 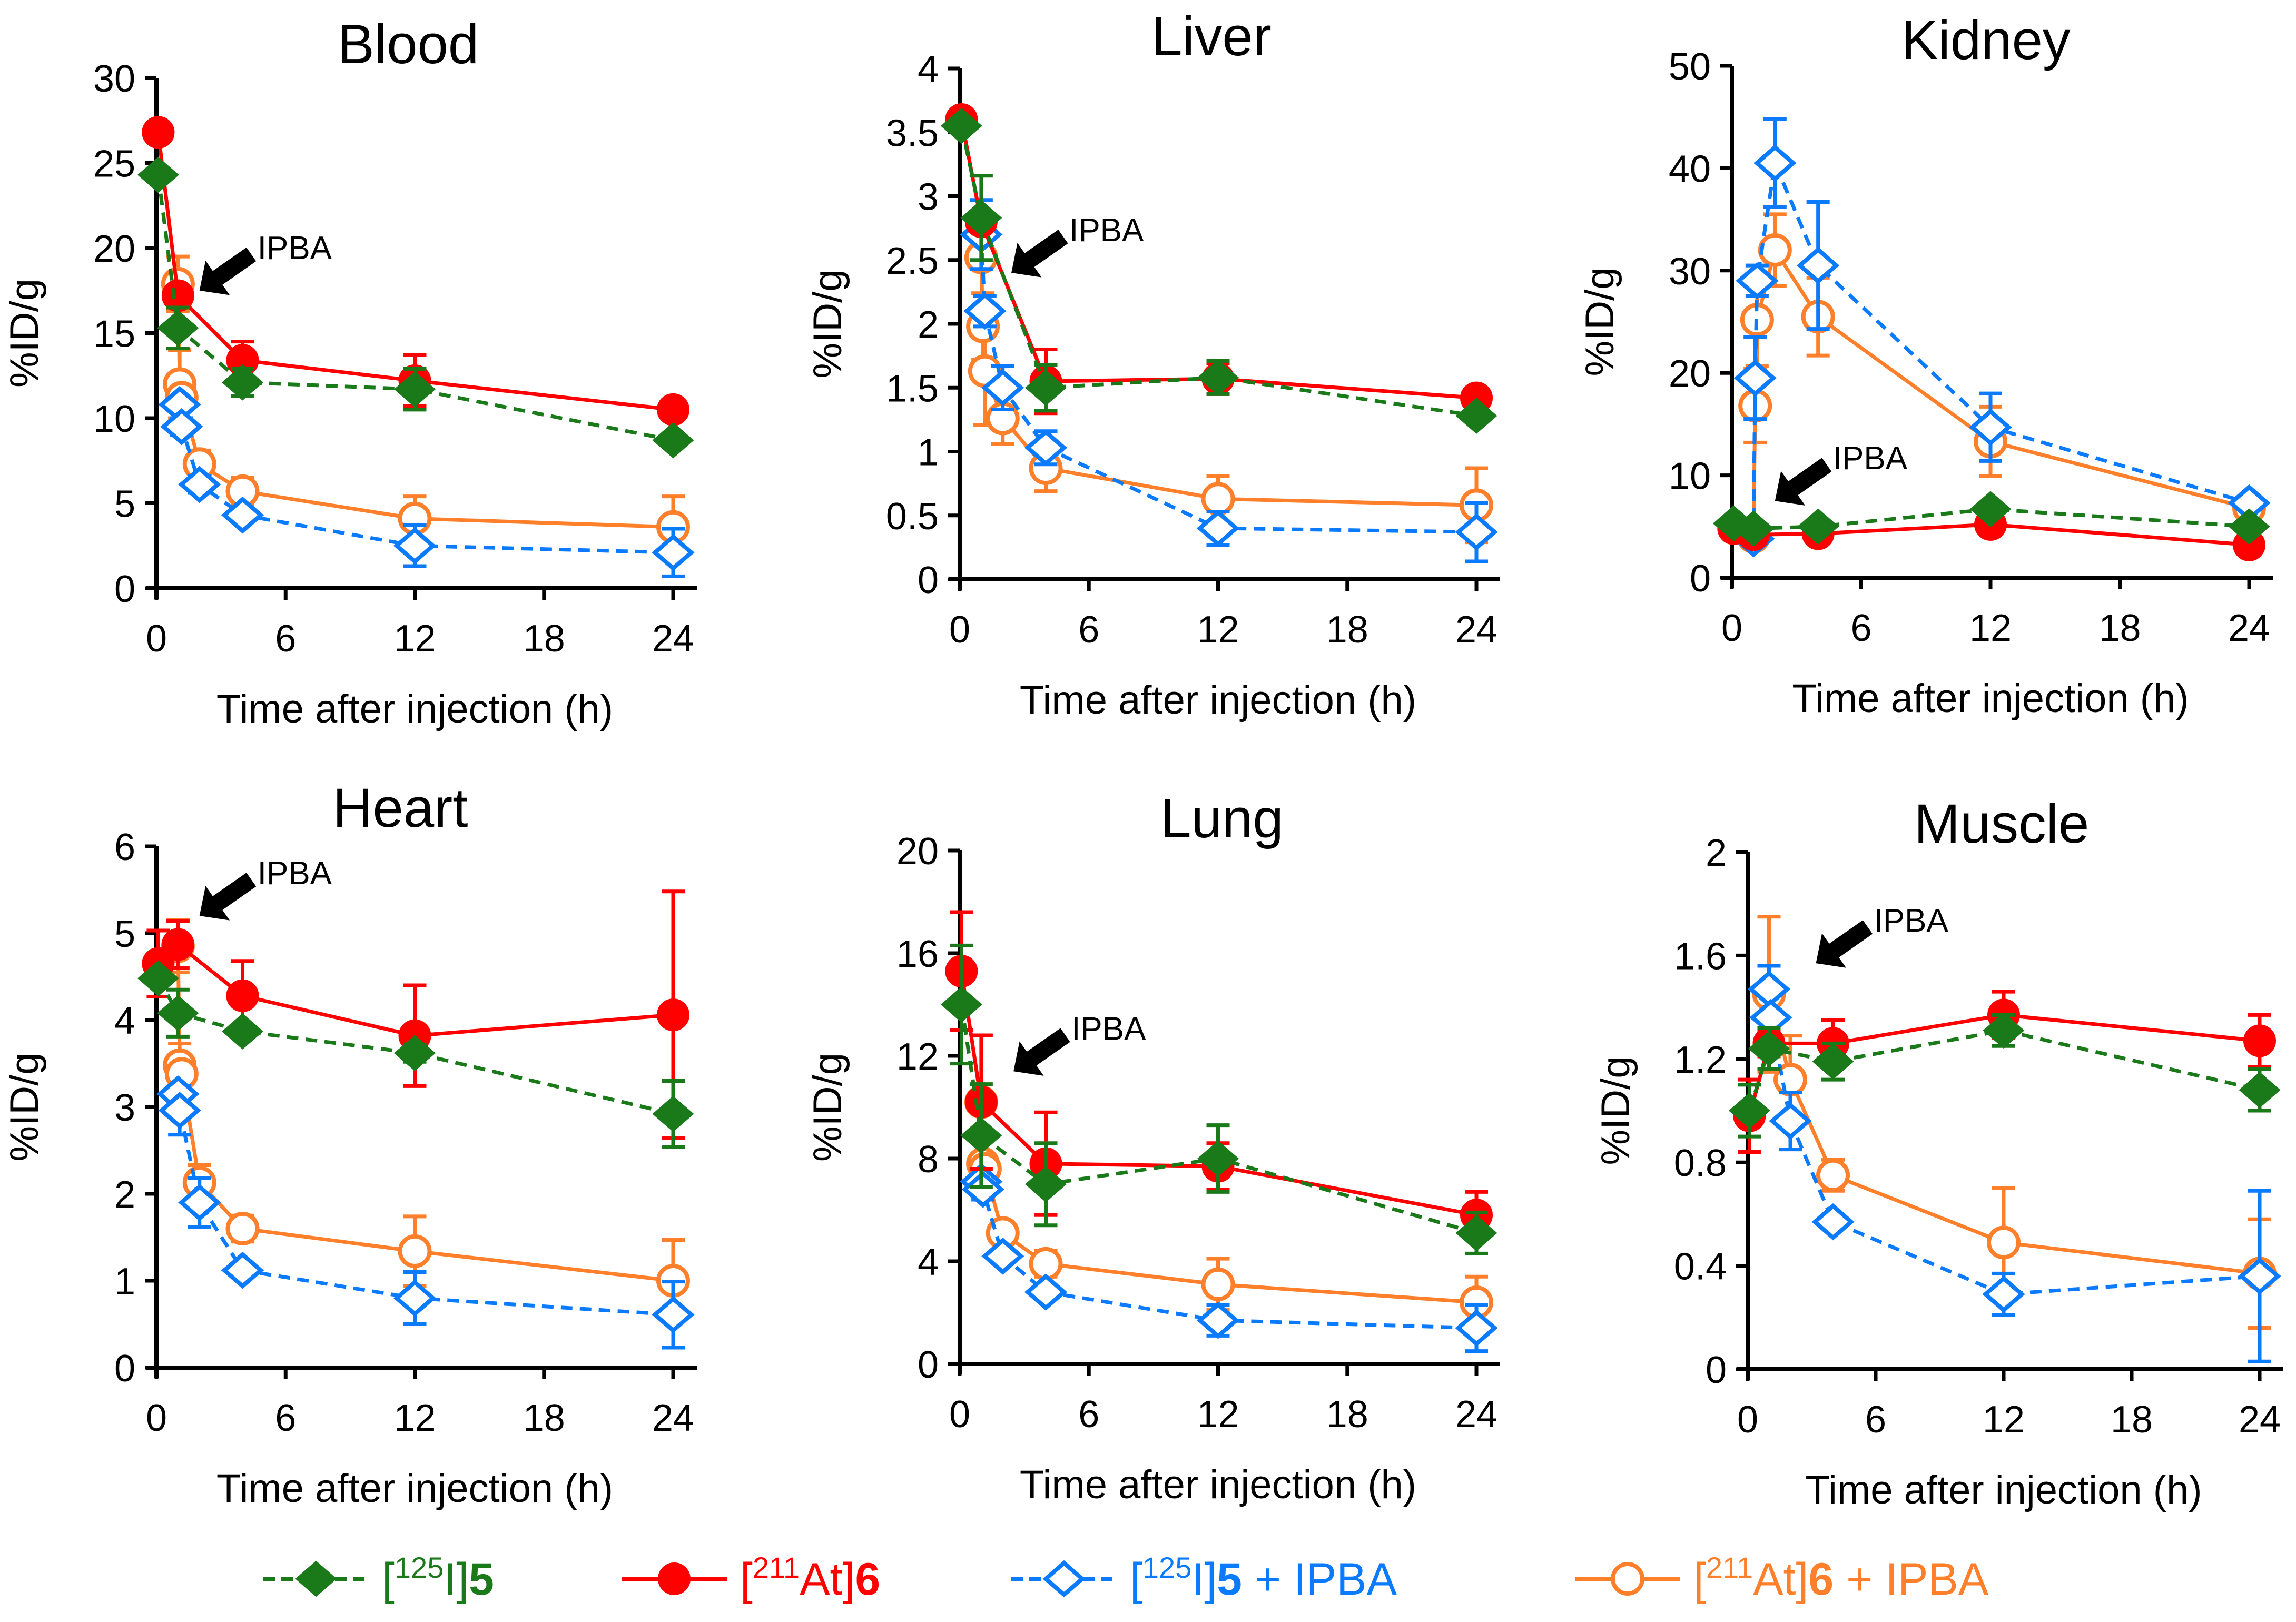 I want to click on panel-title: Lung, so click(x=1222, y=819).